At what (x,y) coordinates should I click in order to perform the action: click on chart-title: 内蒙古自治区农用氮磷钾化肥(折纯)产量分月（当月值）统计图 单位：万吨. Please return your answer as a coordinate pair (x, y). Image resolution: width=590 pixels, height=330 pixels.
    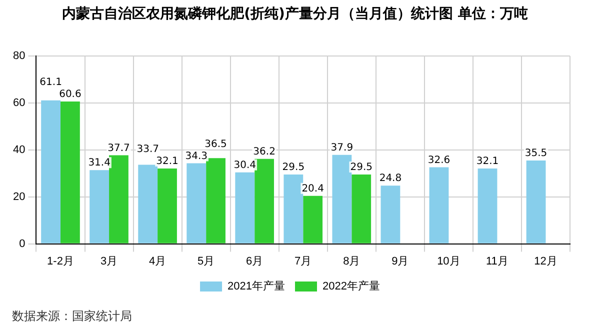
    Looking at the image, I should click on (295, 14).